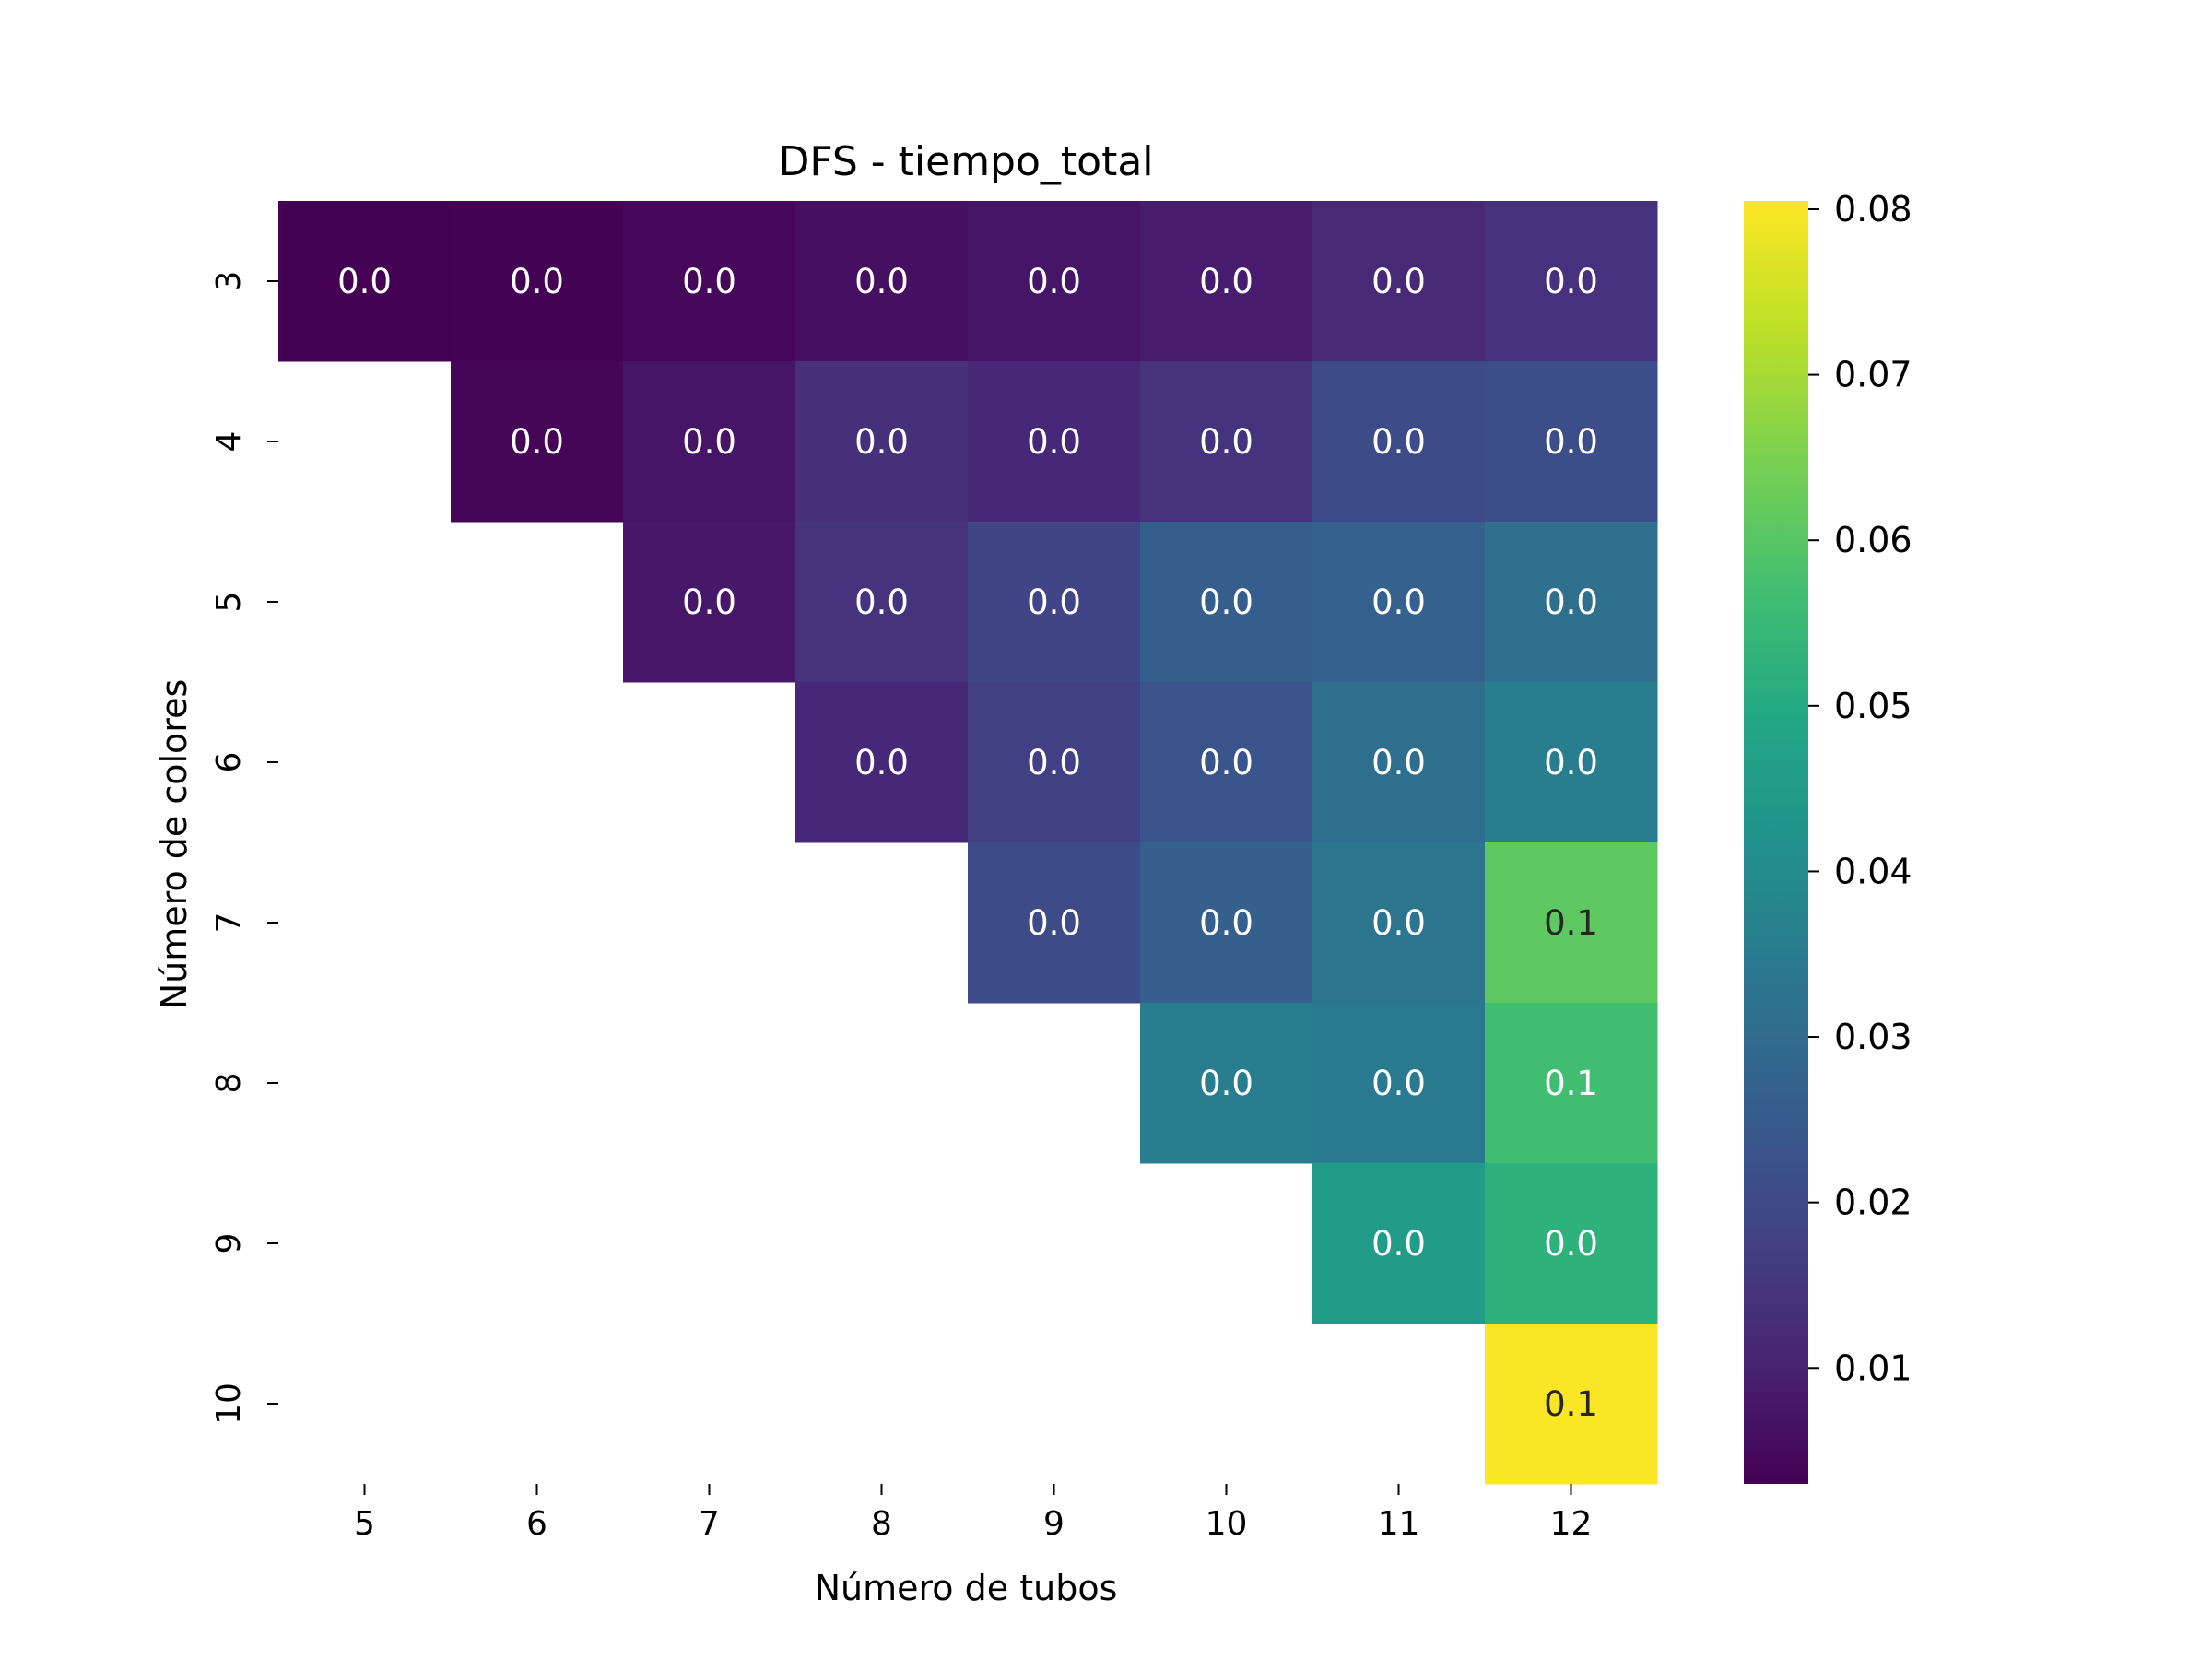 This screenshot has width=2212, height=1659. What do you see at coordinates (229, 602) in the screenshot?
I see `y-tick-label: 5` at bounding box center [229, 602].